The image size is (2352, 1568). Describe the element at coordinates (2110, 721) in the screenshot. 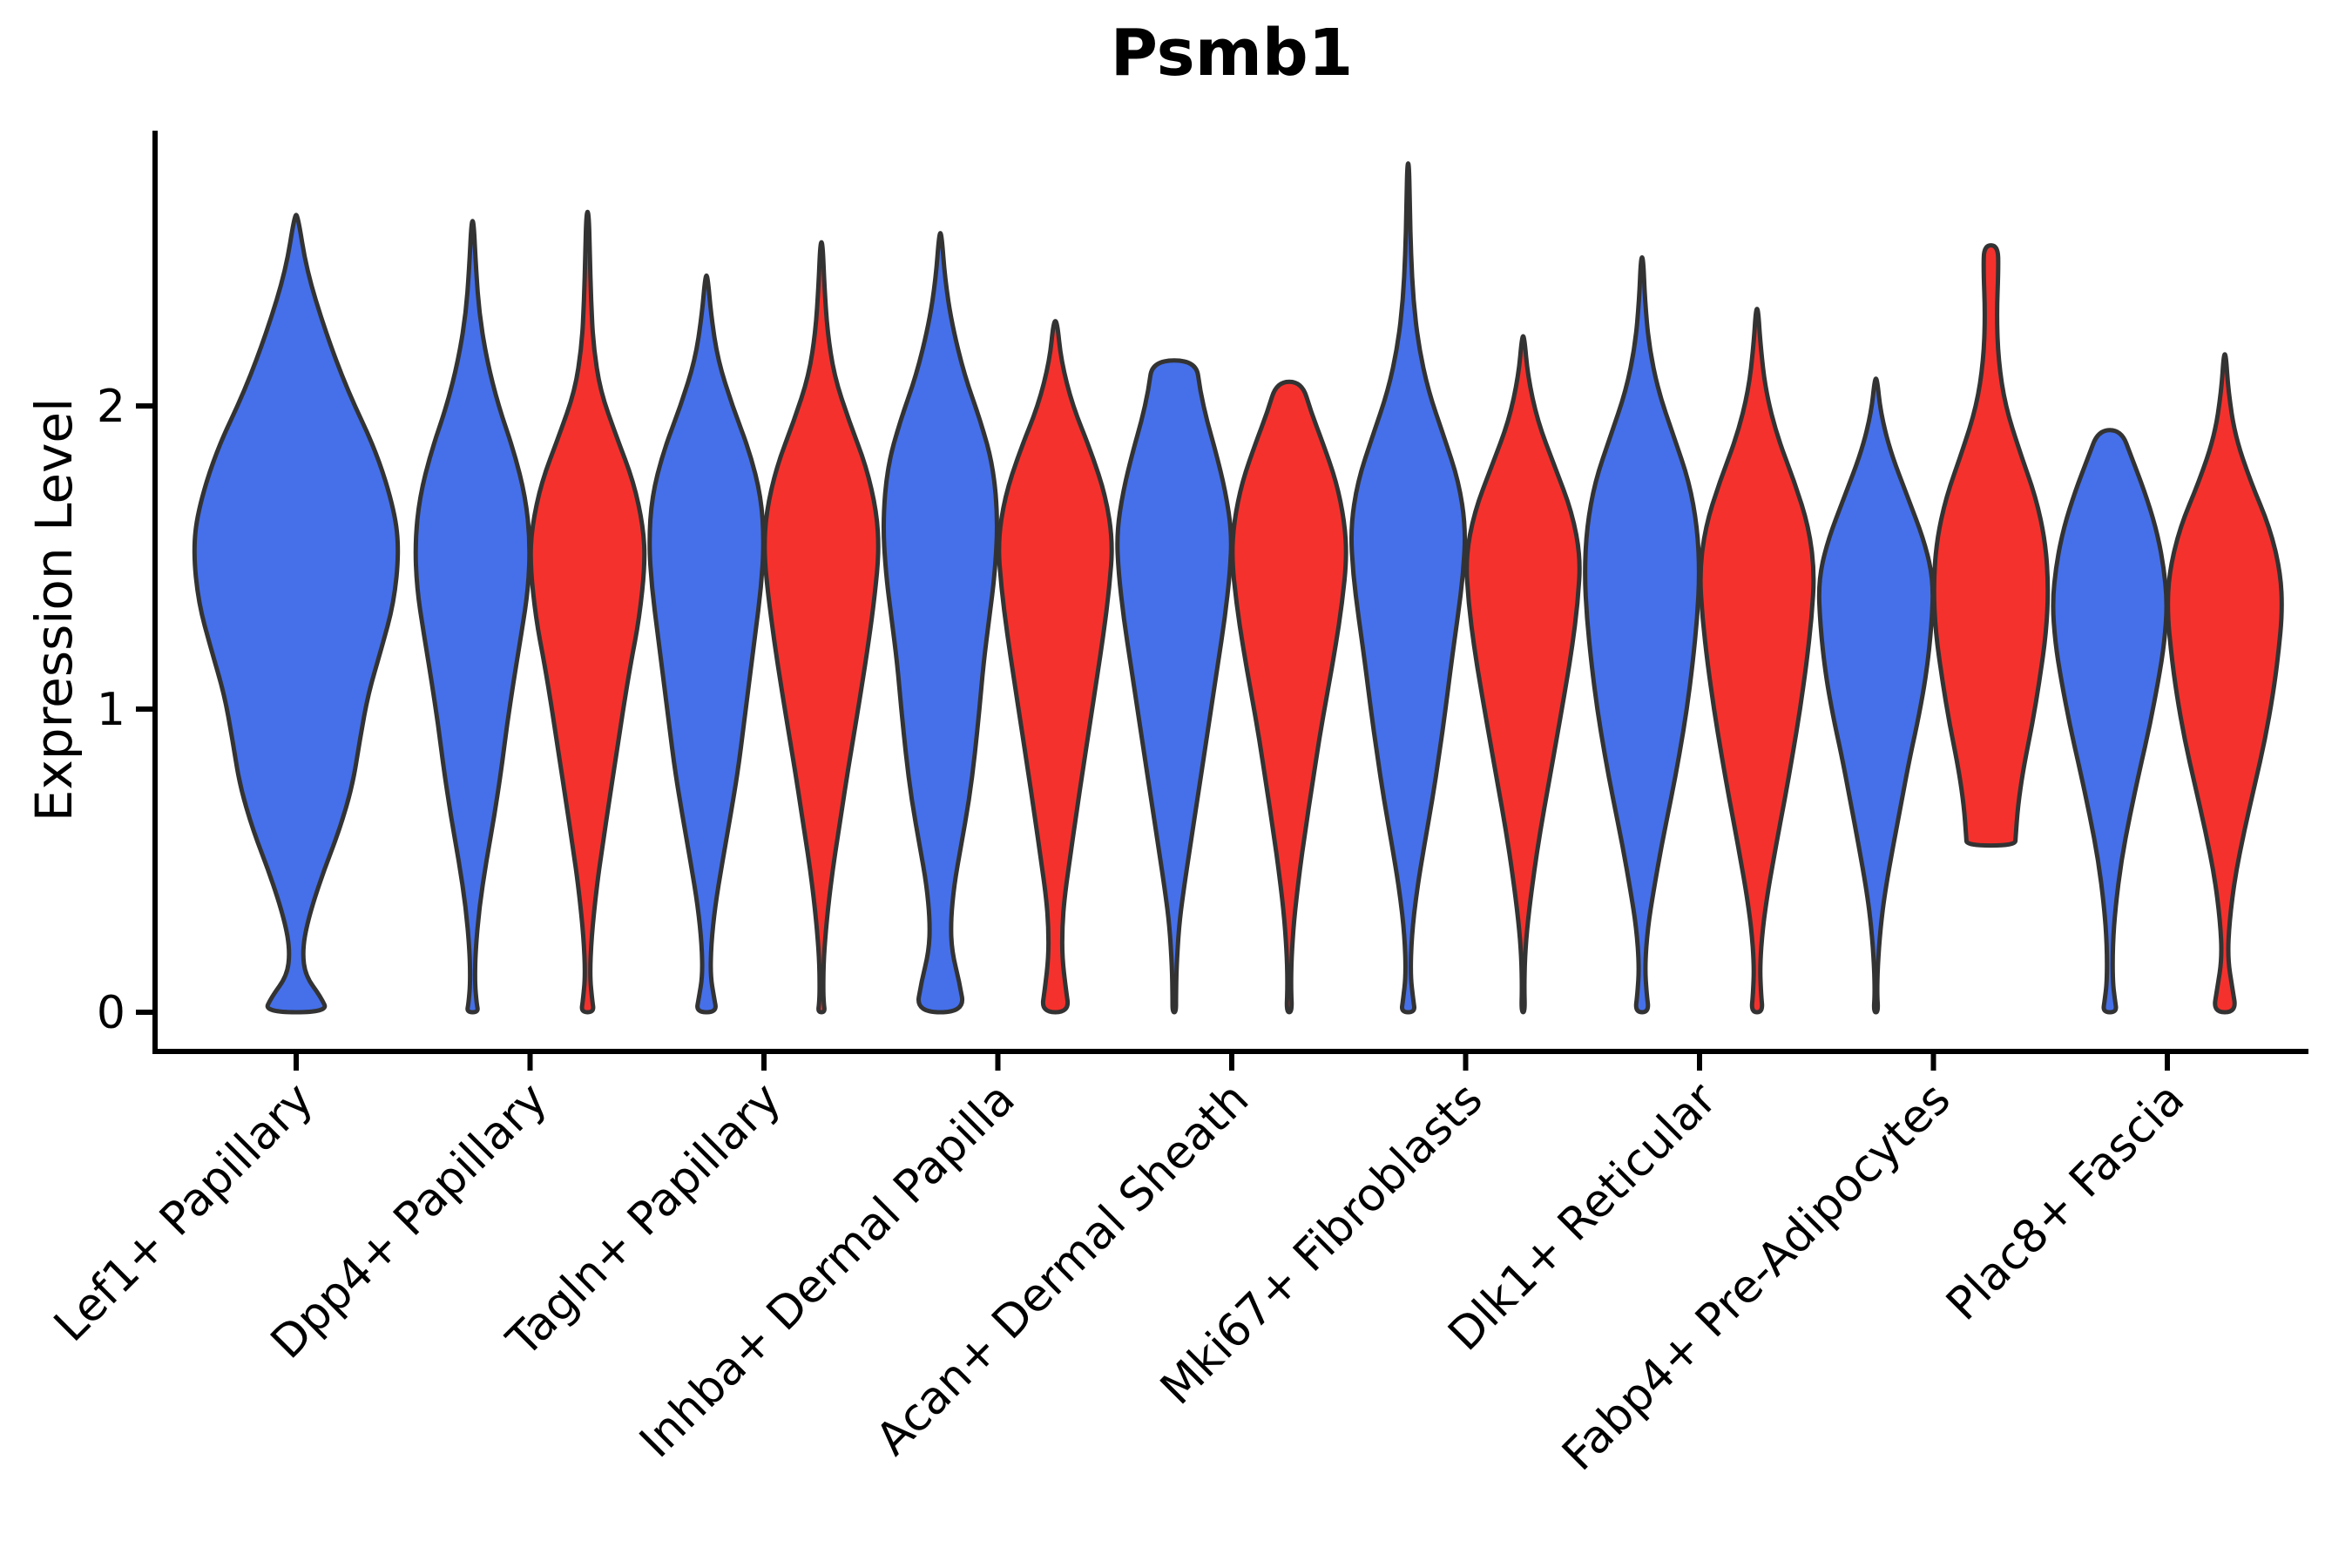

I see `violin-plac8-fascia-blue` at that location.